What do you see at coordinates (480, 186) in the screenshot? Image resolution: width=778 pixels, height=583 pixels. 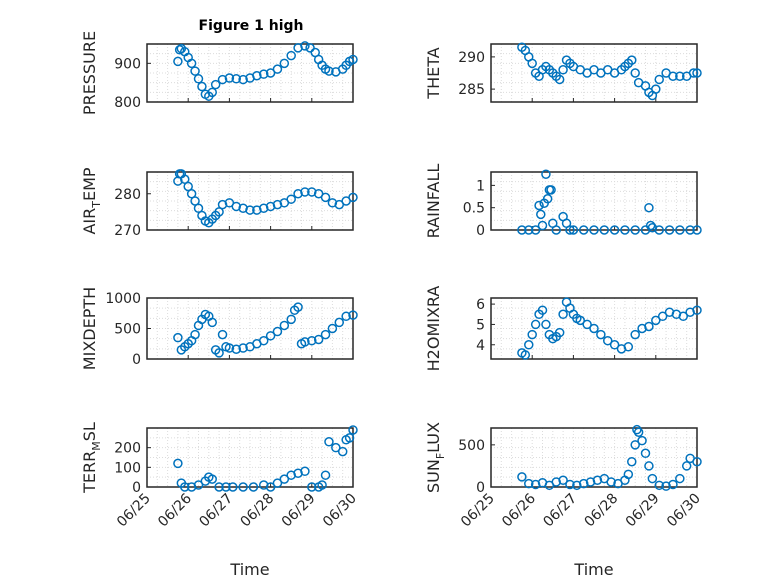 I see `y-tick-label: 1` at bounding box center [480, 186].